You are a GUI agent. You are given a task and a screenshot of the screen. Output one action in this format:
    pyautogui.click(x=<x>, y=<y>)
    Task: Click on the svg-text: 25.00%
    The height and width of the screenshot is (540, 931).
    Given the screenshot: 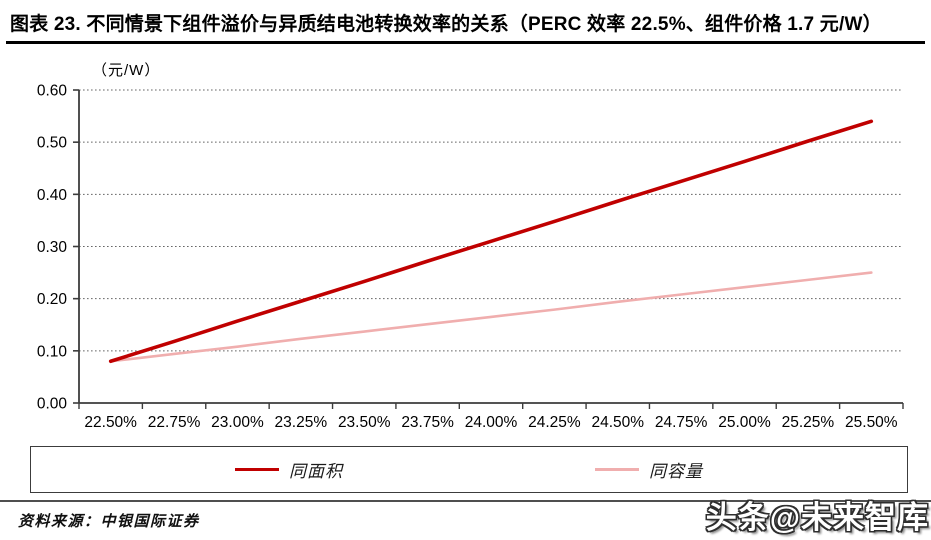 What is the action you would take?
    pyautogui.click(x=744, y=422)
    